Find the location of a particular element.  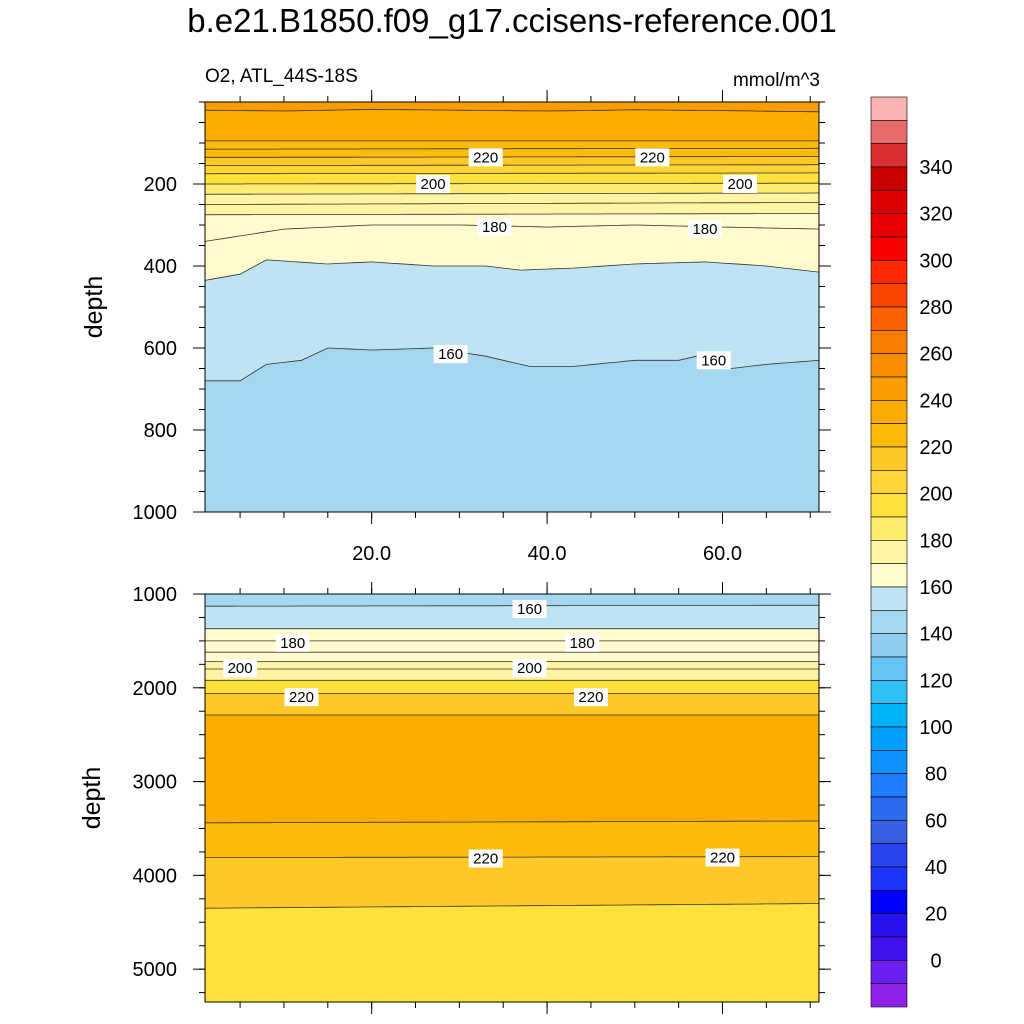

colorbar-label: 180 is located at coordinates (935, 541).